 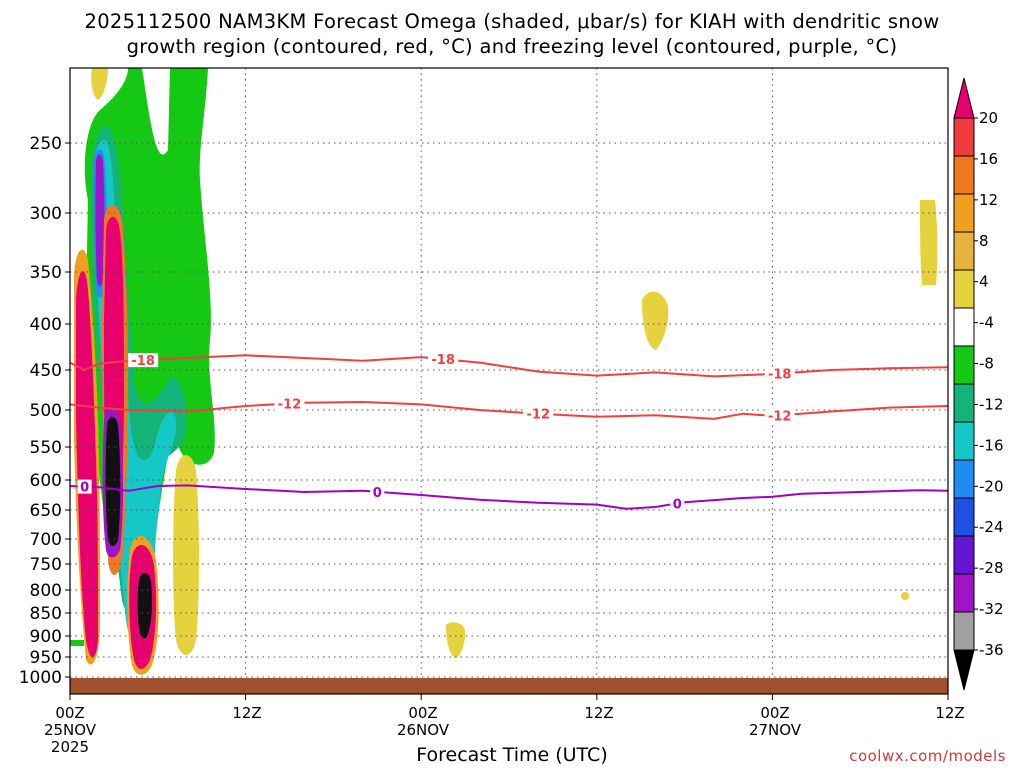 I want to click on y-tick-label: 600, so click(x=46, y=481).